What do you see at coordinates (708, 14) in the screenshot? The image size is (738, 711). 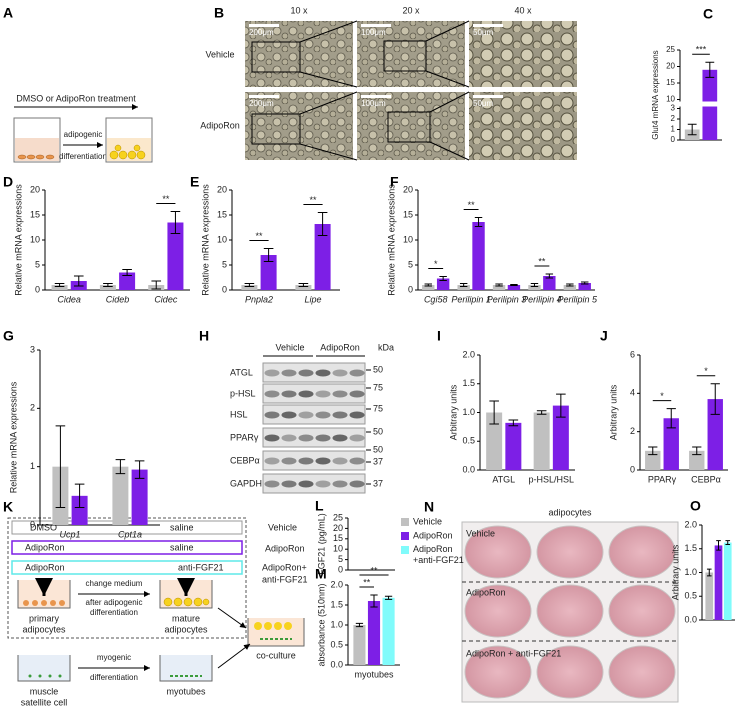 I see `panel-label: C` at bounding box center [708, 14].